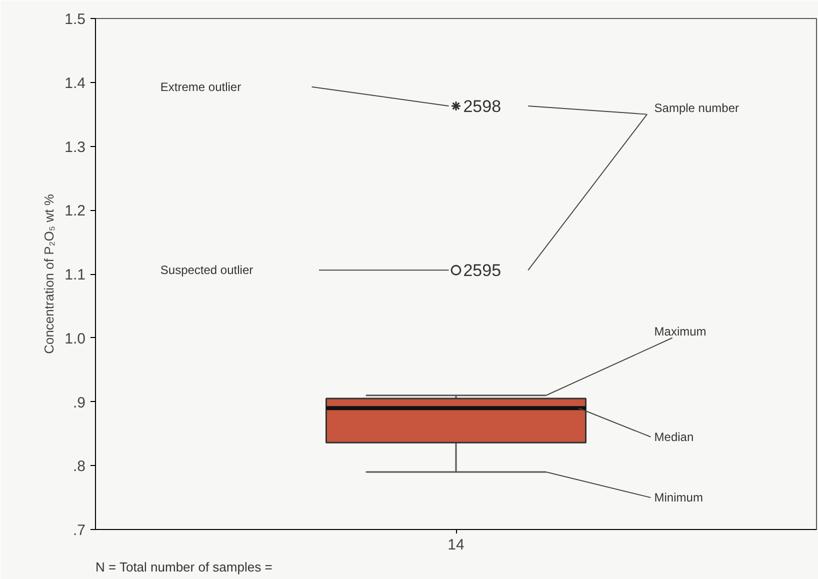  What do you see at coordinates (207, 270) in the screenshot?
I see `annotation: Suspected outlier` at bounding box center [207, 270].